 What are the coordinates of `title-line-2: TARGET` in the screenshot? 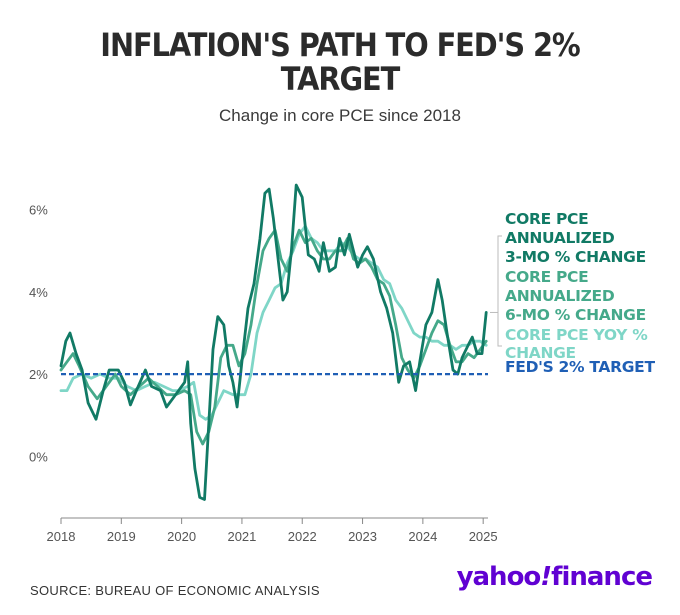 It's located at (340, 79).